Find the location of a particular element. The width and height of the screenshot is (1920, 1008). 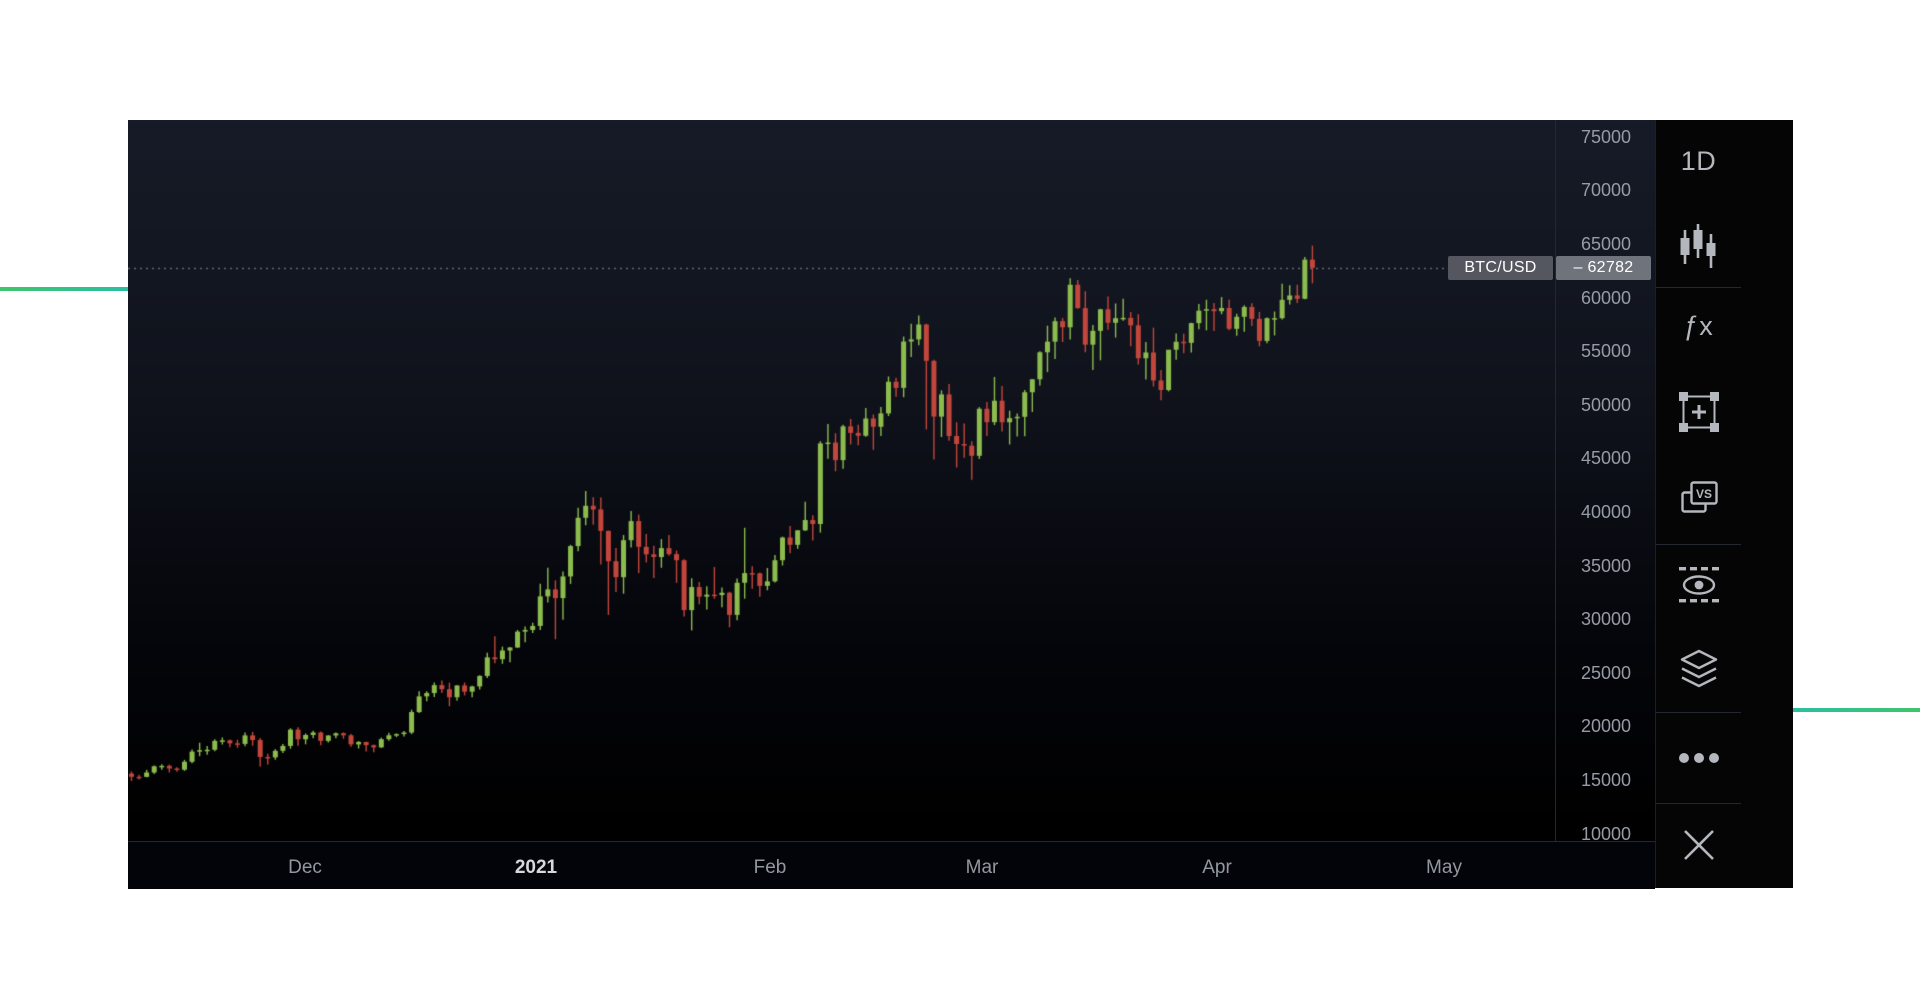

close-button close-icon is located at coordinates (1698, 845).